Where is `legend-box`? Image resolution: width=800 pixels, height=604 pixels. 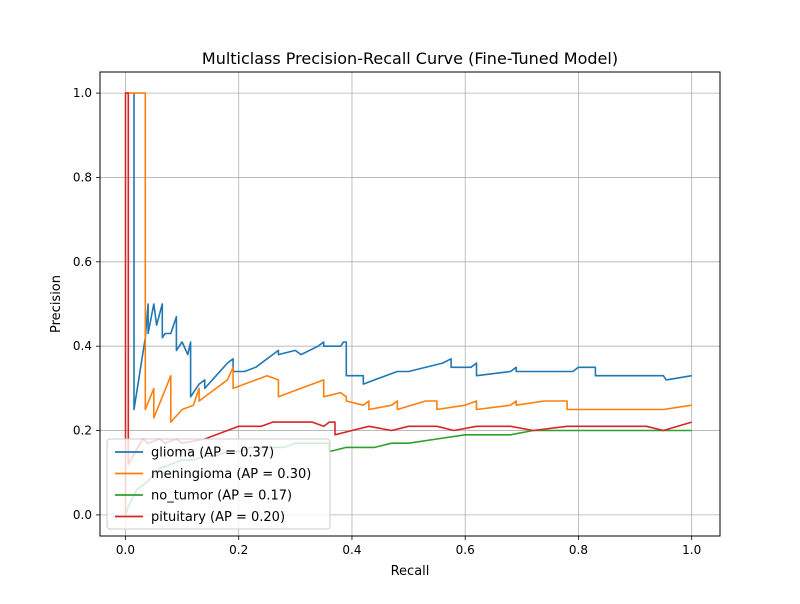 legend-box is located at coordinates (218, 484).